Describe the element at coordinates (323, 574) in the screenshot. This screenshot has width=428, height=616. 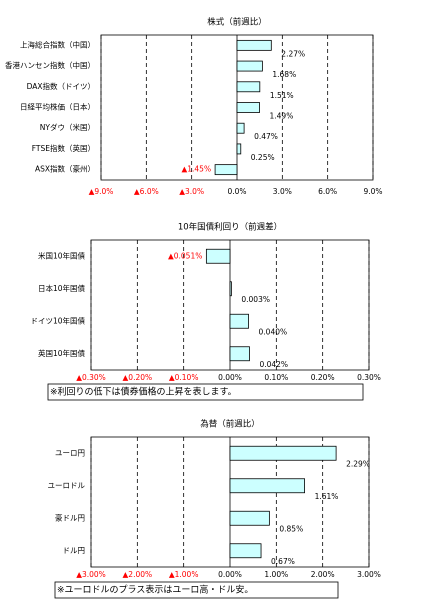
I see `x-tick-label: 2.00%` at that location.